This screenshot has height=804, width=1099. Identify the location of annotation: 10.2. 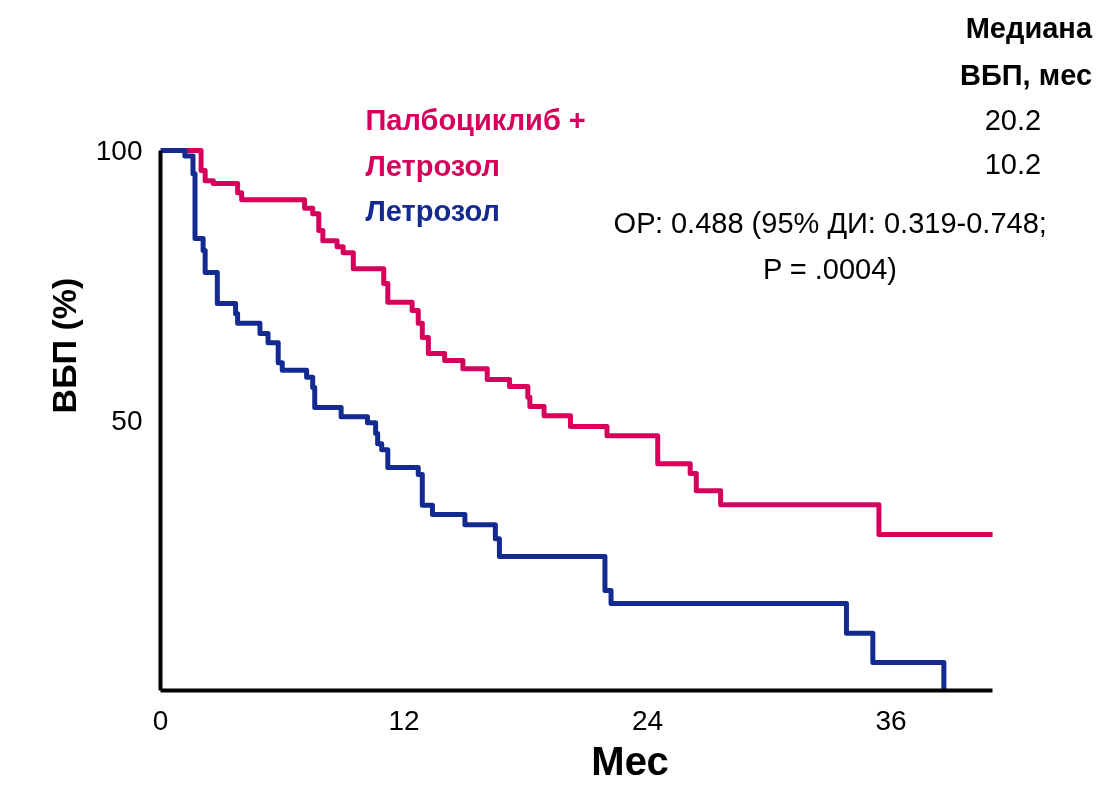
(1013, 163).